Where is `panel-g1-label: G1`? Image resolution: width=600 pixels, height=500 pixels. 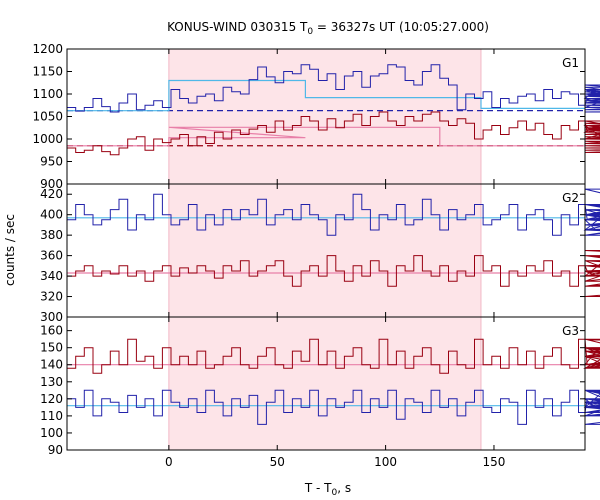
panel-g1-label: G1 is located at coordinates (570, 63).